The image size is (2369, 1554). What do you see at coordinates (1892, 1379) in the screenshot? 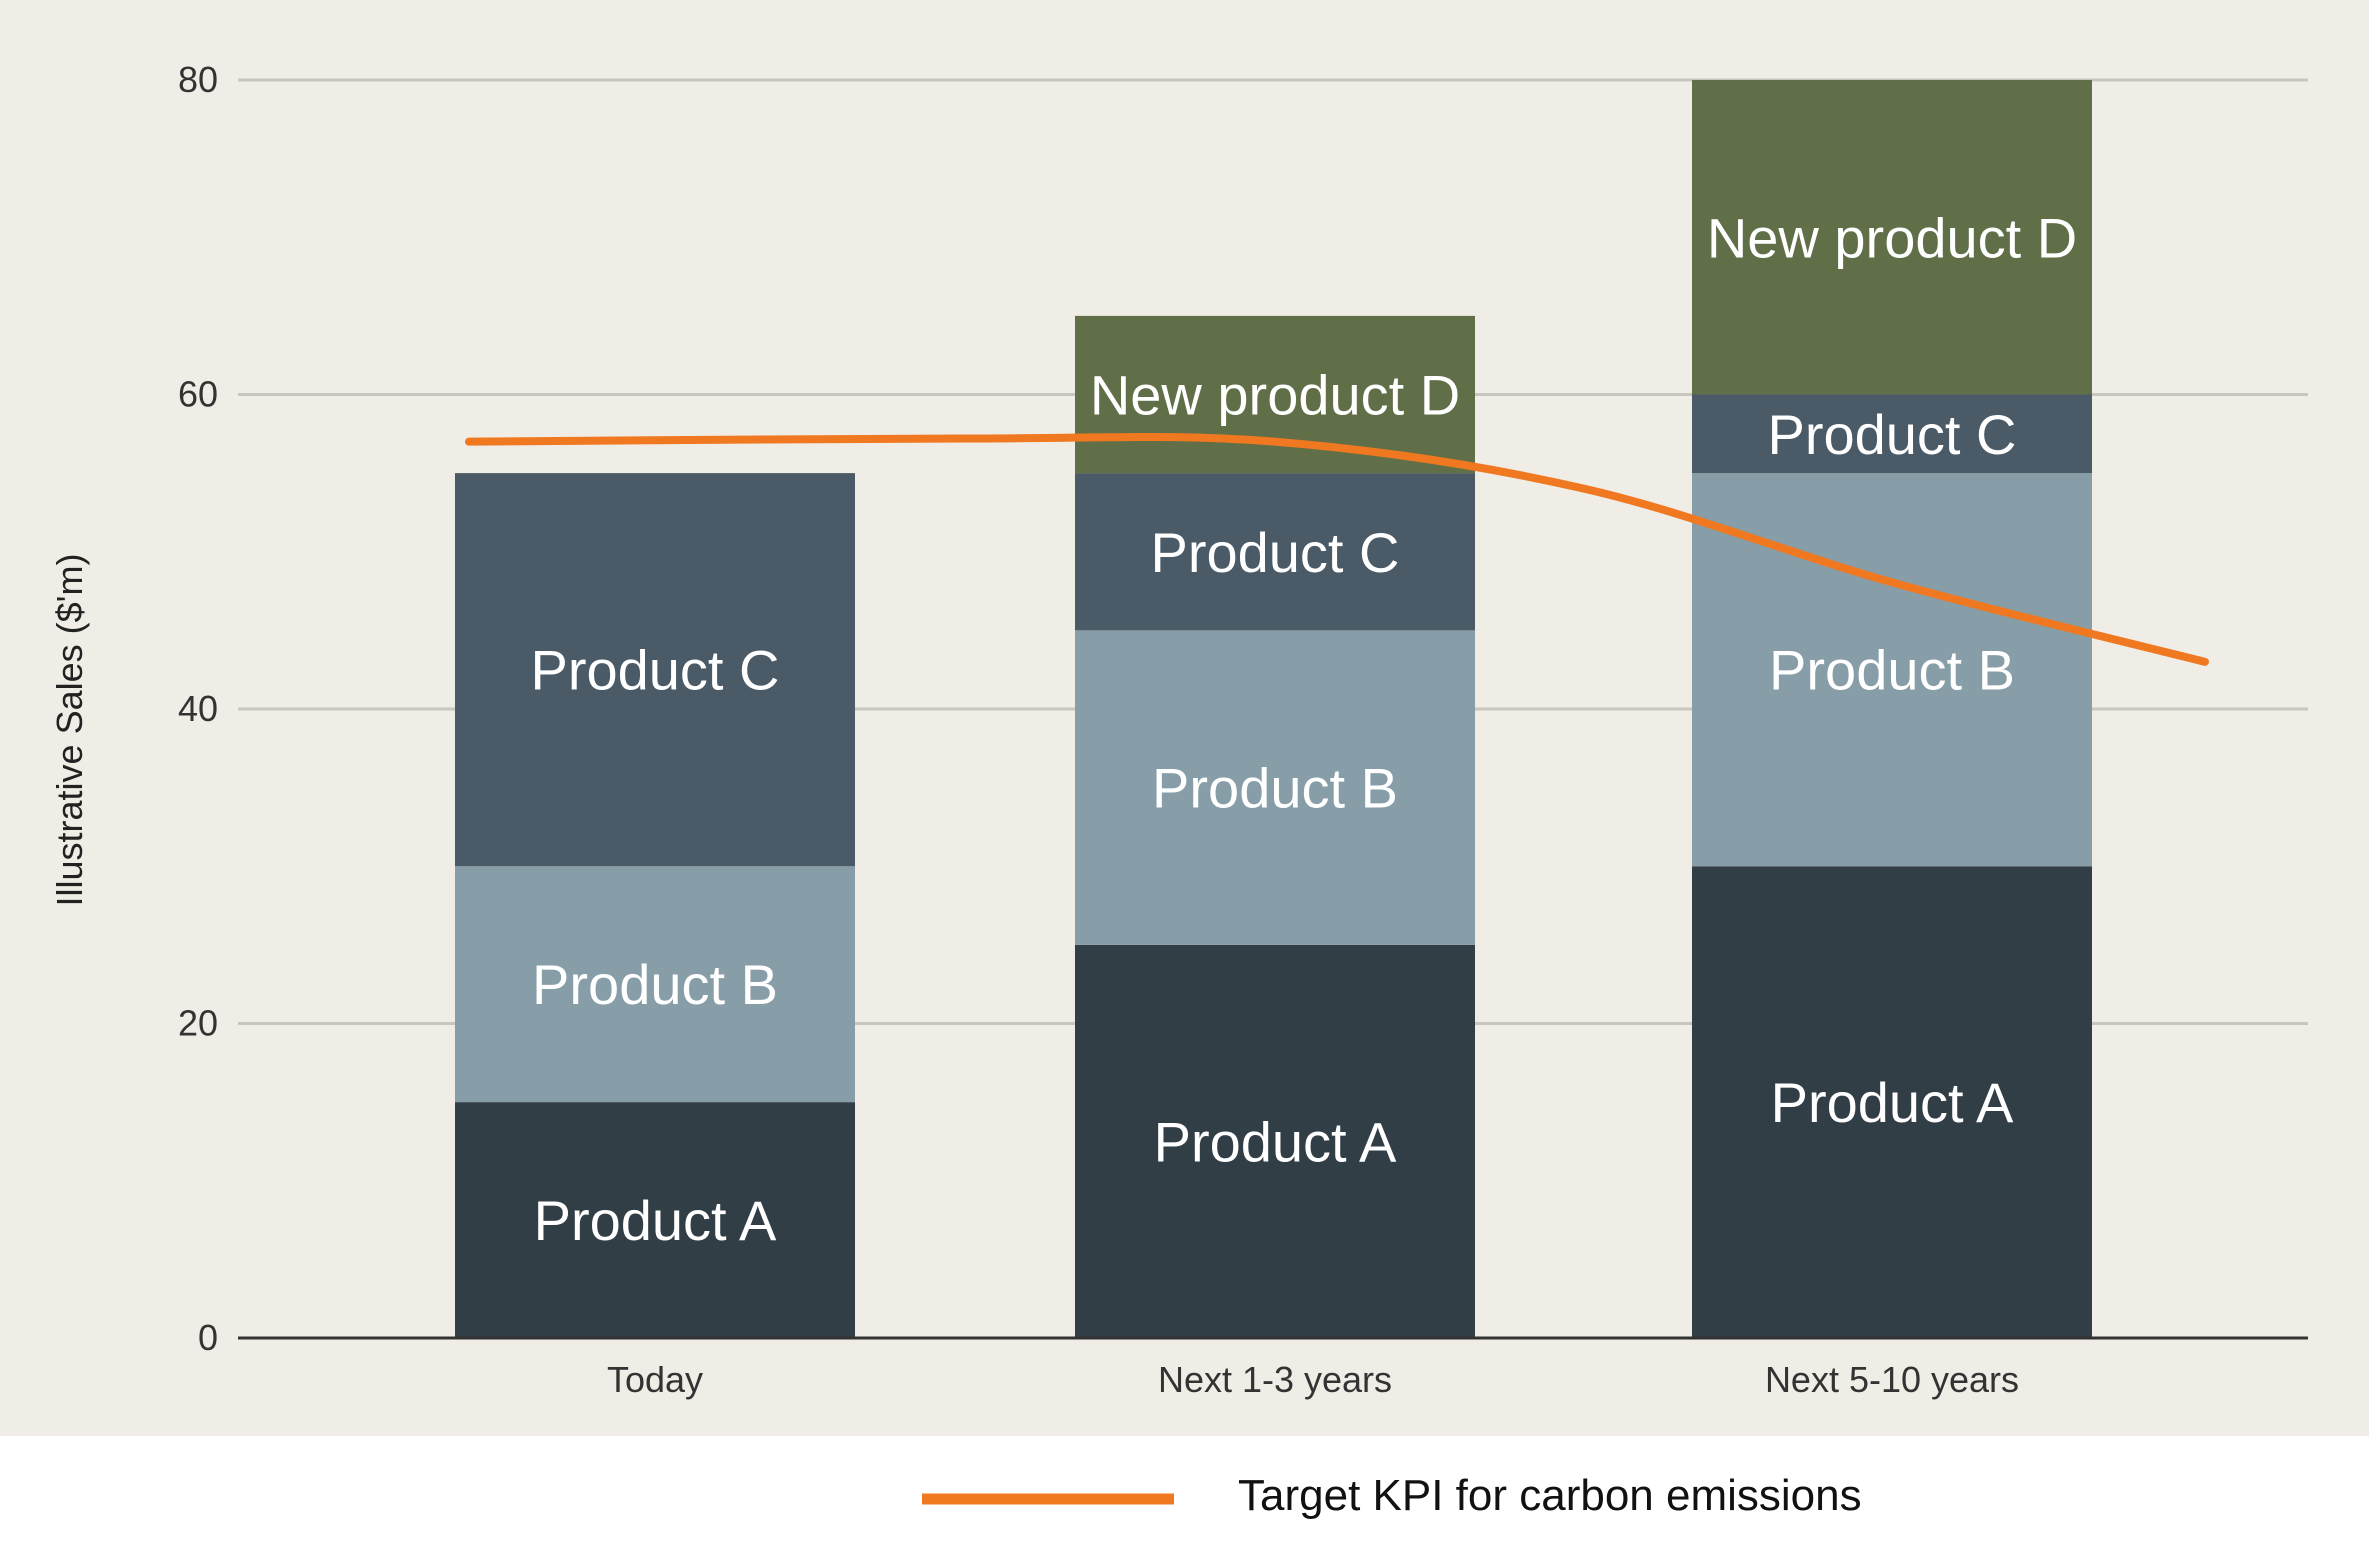
I see `x-category-label-3: Next 5-10 years` at bounding box center [1892, 1379].